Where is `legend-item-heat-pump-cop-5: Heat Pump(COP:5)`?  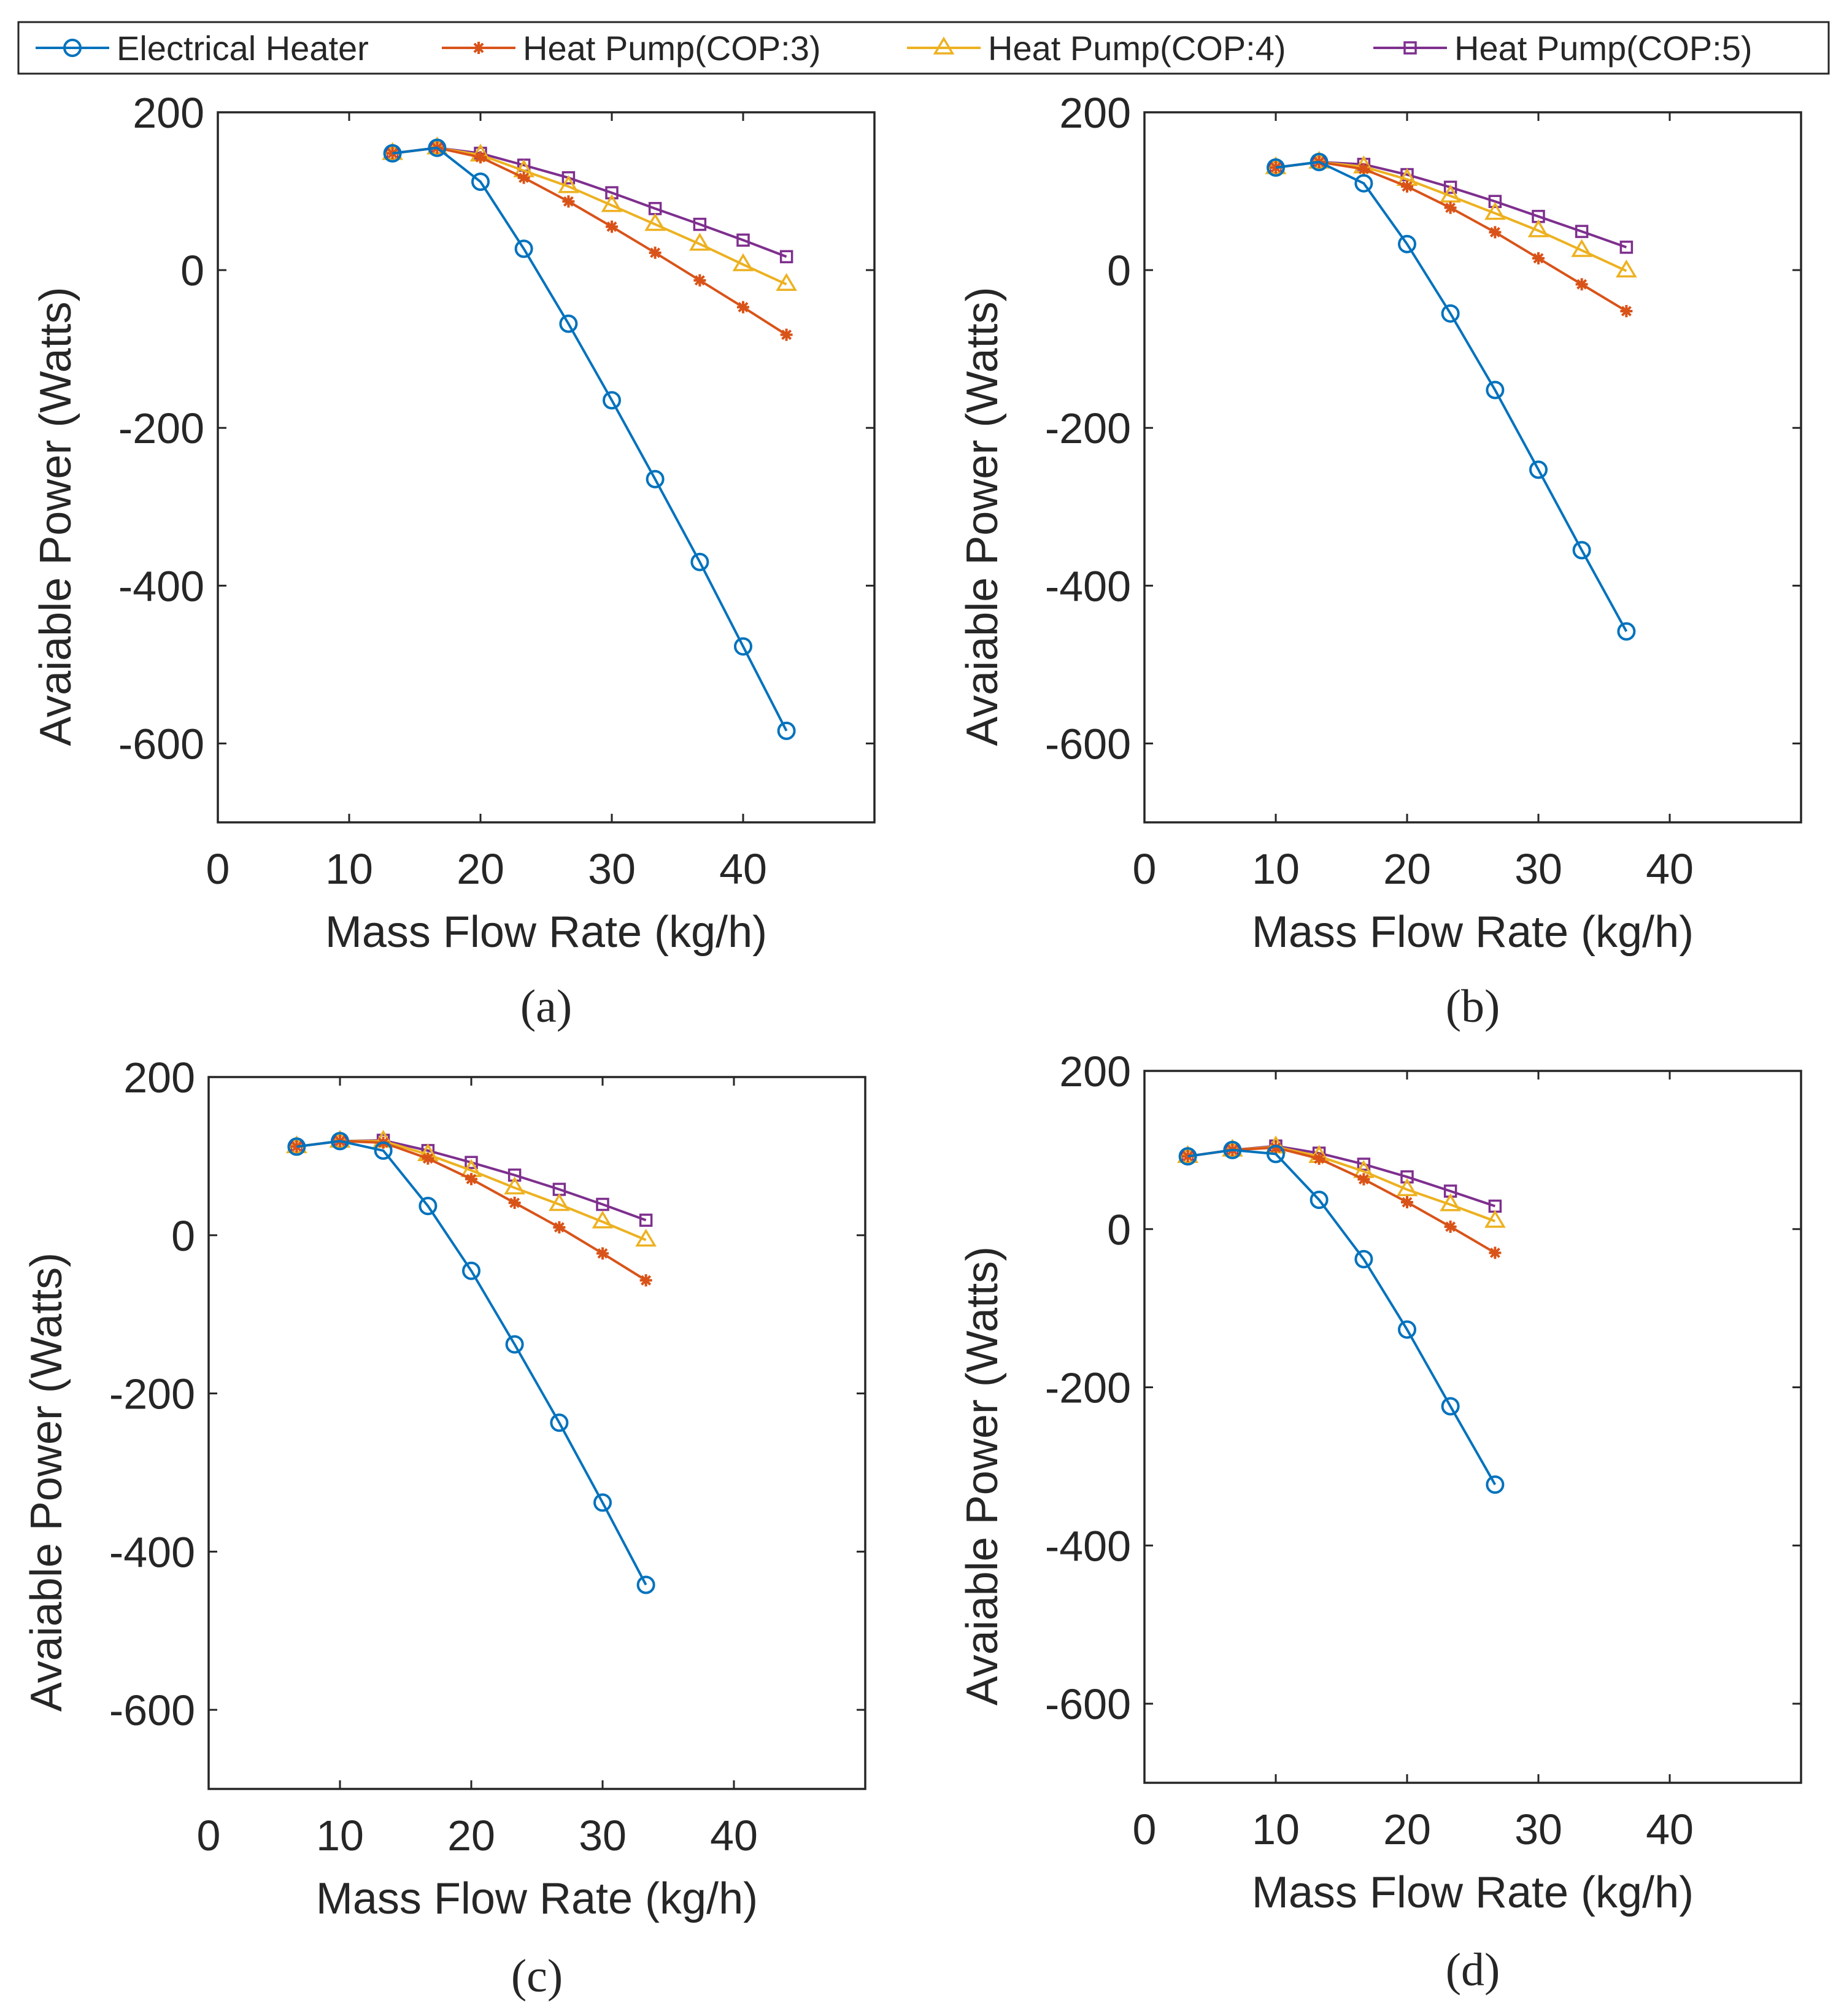 legend-item-heat-pump-cop-5: Heat Pump(COP:5) is located at coordinates (1563, 49).